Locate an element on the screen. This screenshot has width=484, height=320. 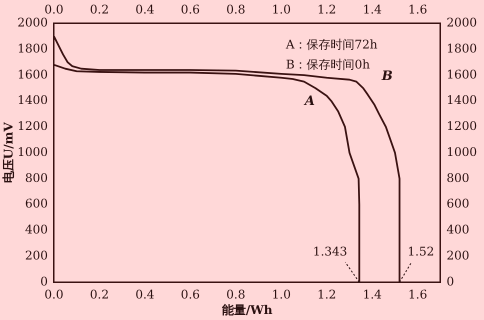
y-tick-label: 600 is located at coordinates (36, 203).